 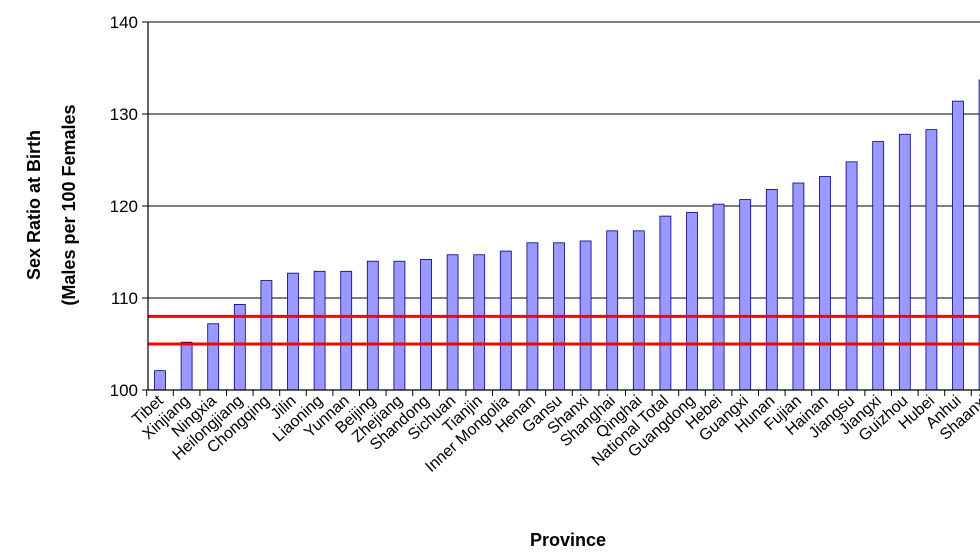 What do you see at coordinates (213, 357) in the screenshot?
I see `bar-ningxia` at bounding box center [213, 357].